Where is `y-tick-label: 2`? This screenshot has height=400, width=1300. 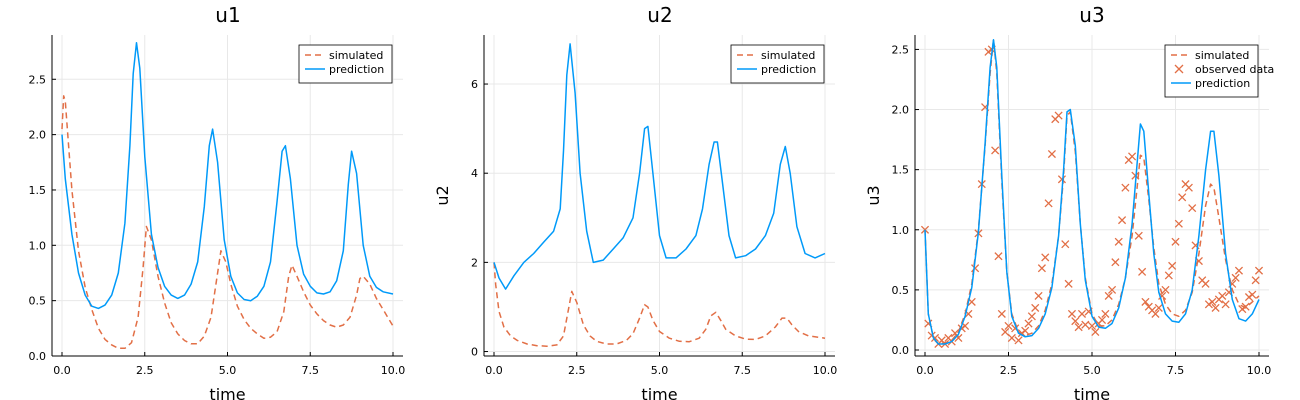 y-tick-label: 2 is located at coordinates (474, 262).